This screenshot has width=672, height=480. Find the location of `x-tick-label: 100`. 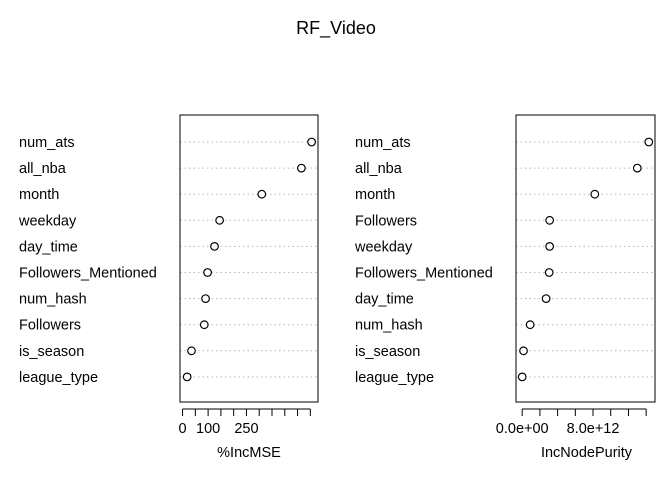

x-tick-label: 100 is located at coordinates (208, 429).